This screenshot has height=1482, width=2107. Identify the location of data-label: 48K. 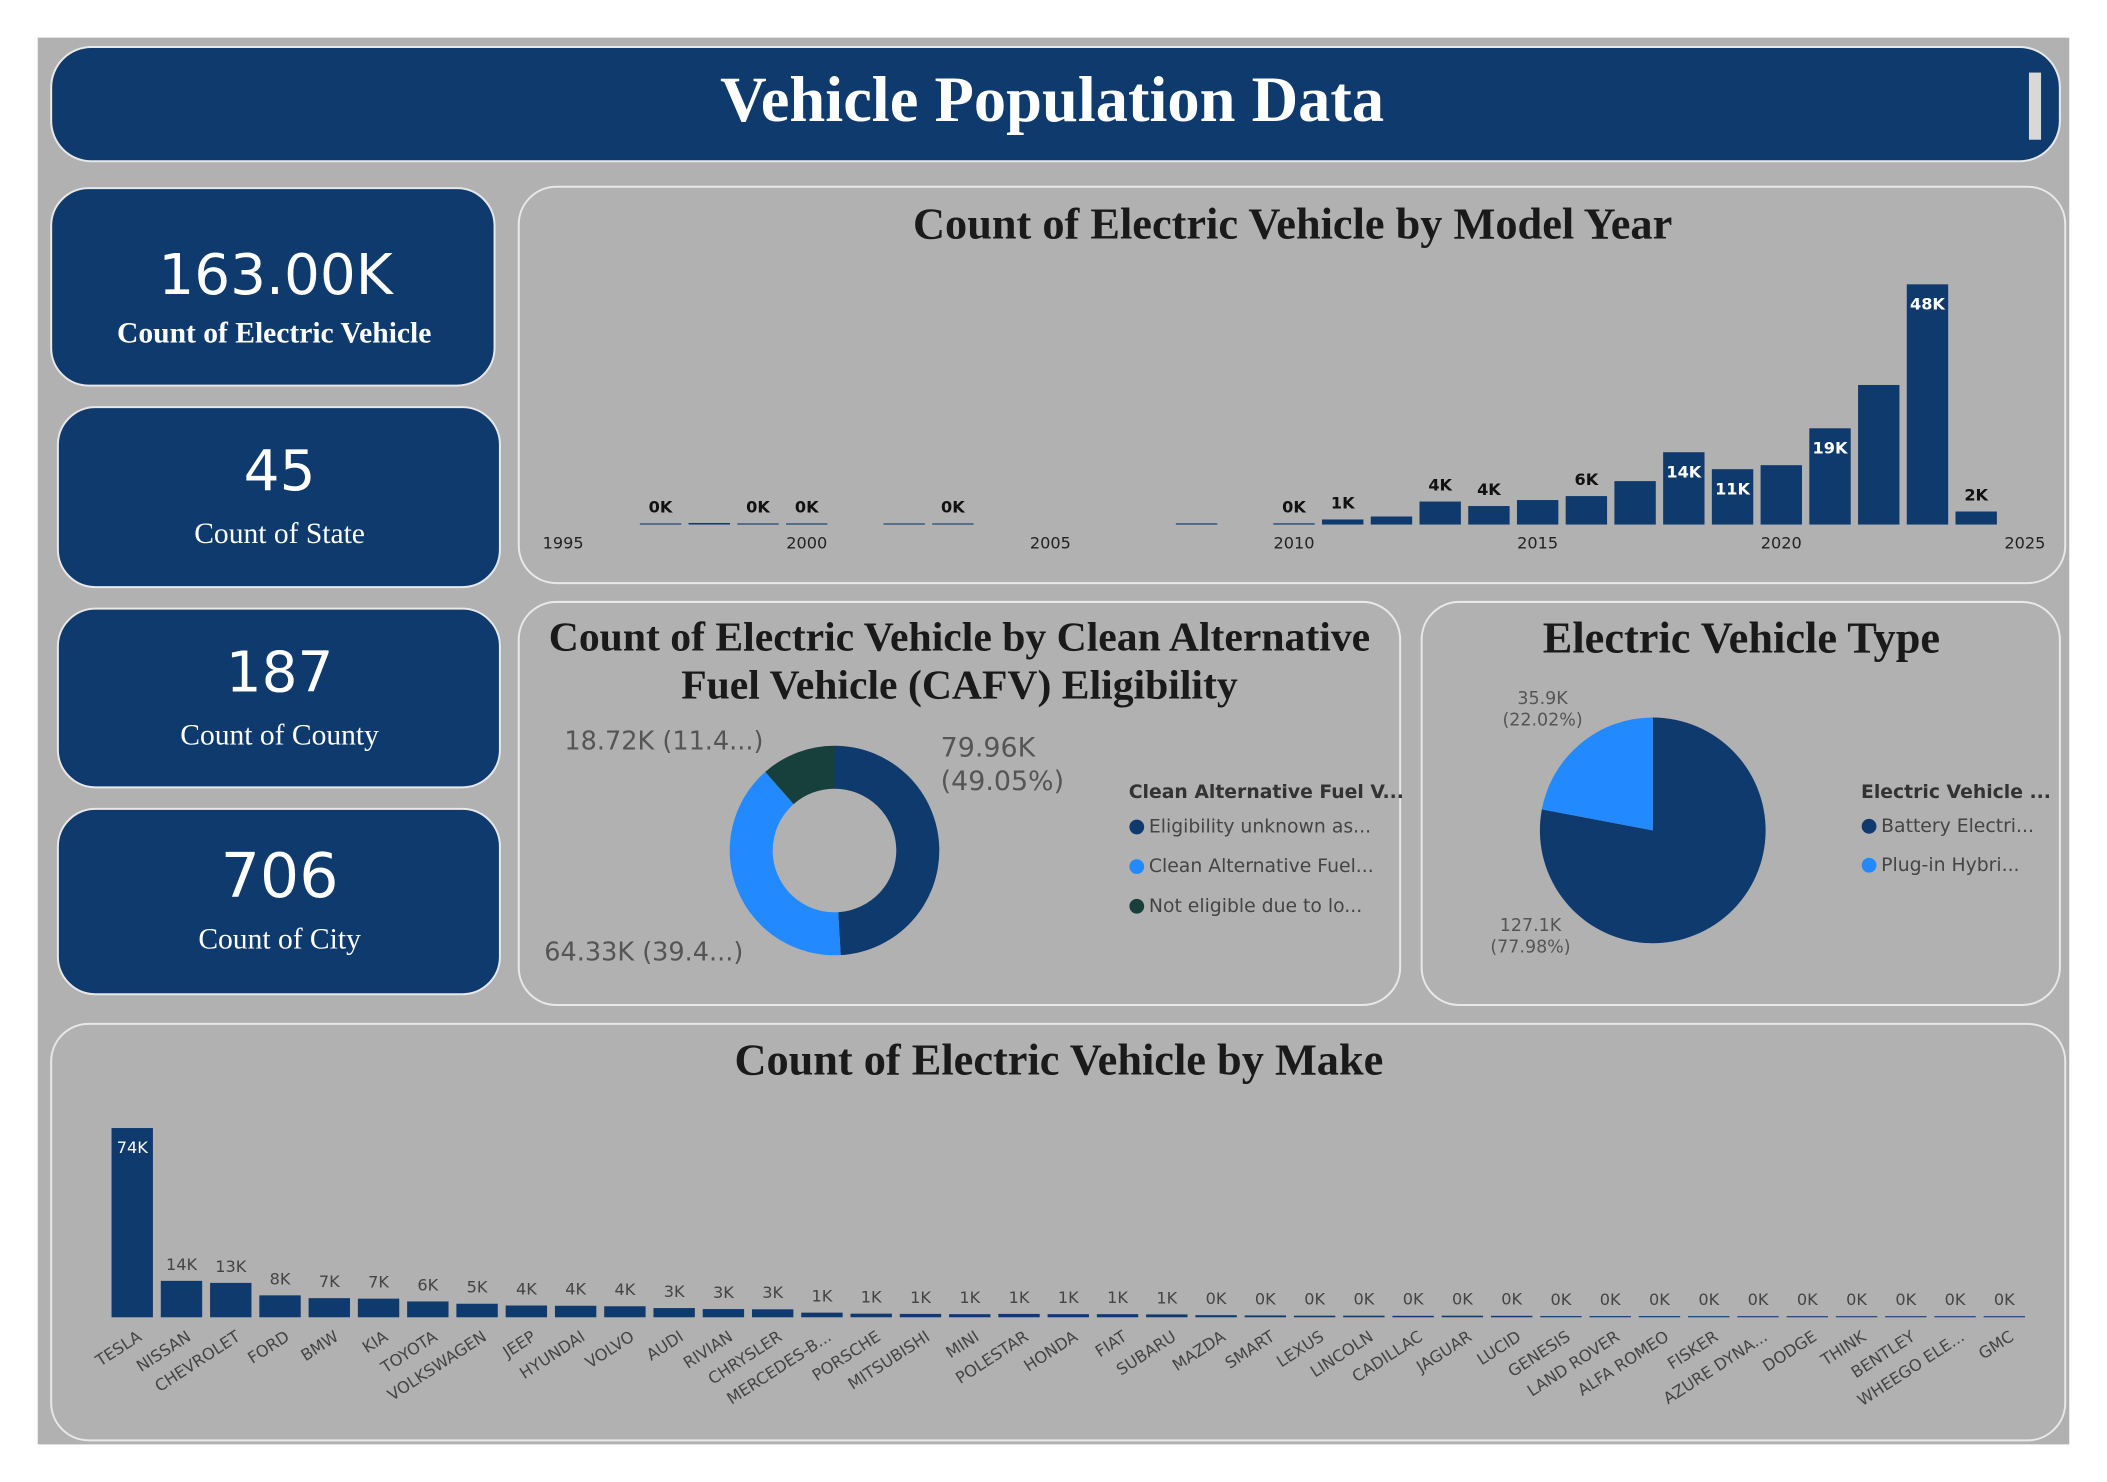
(1927, 304).